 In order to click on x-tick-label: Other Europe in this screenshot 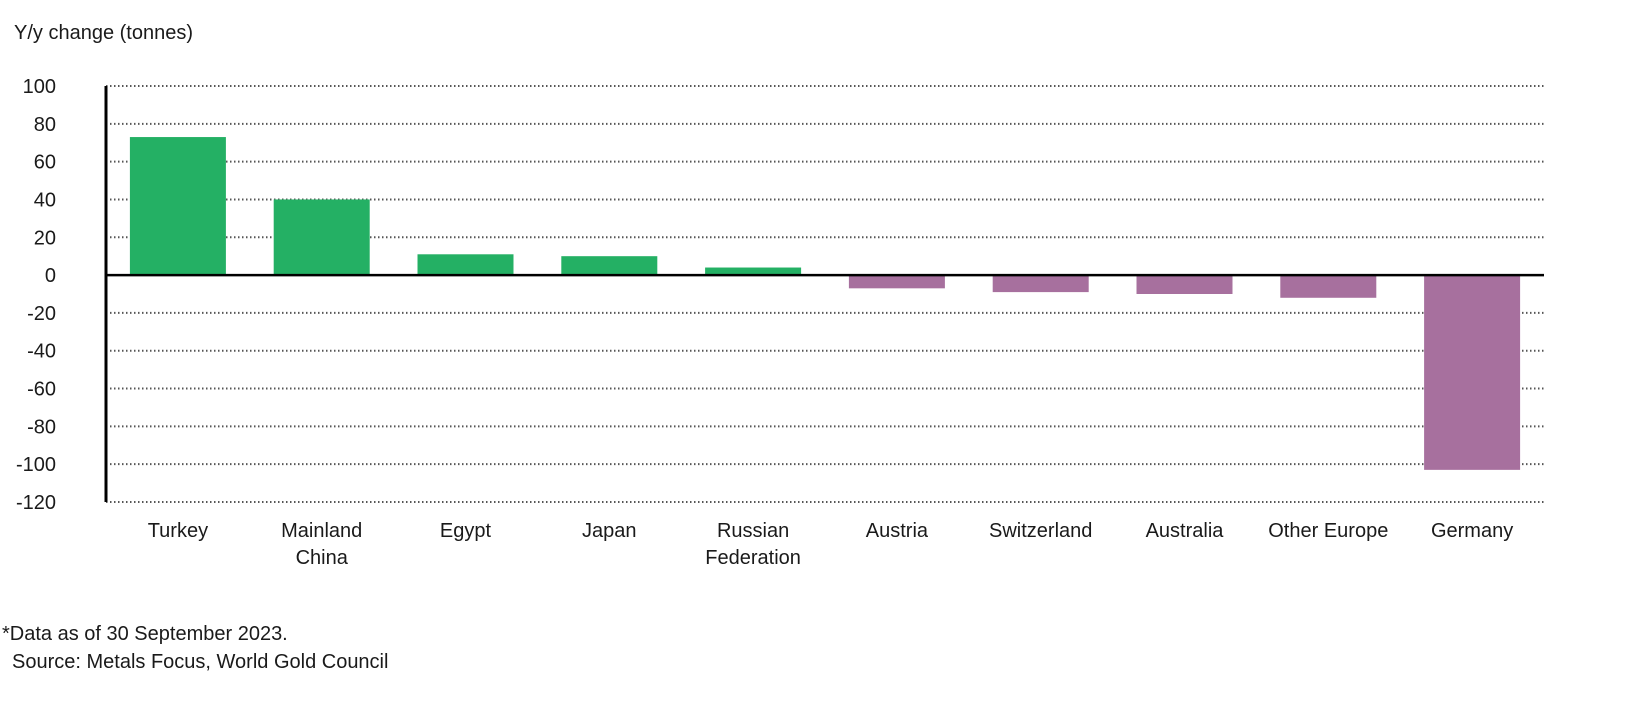, I will do `click(1328, 531)`.